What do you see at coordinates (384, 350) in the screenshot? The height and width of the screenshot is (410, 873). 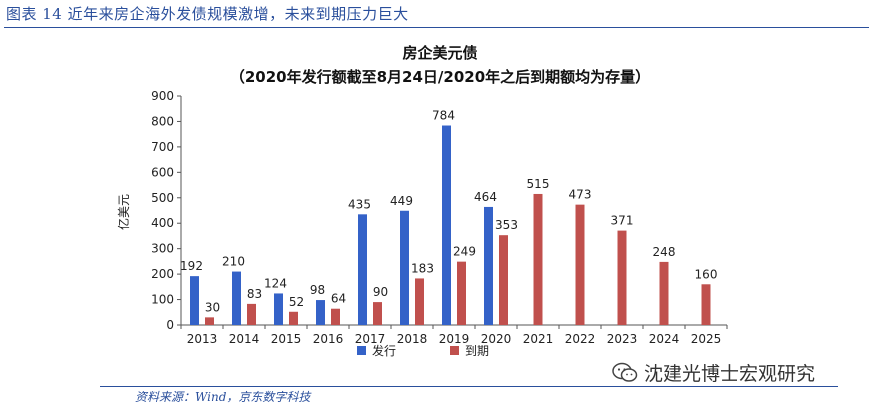 I see `legend-label: 发行` at bounding box center [384, 350].